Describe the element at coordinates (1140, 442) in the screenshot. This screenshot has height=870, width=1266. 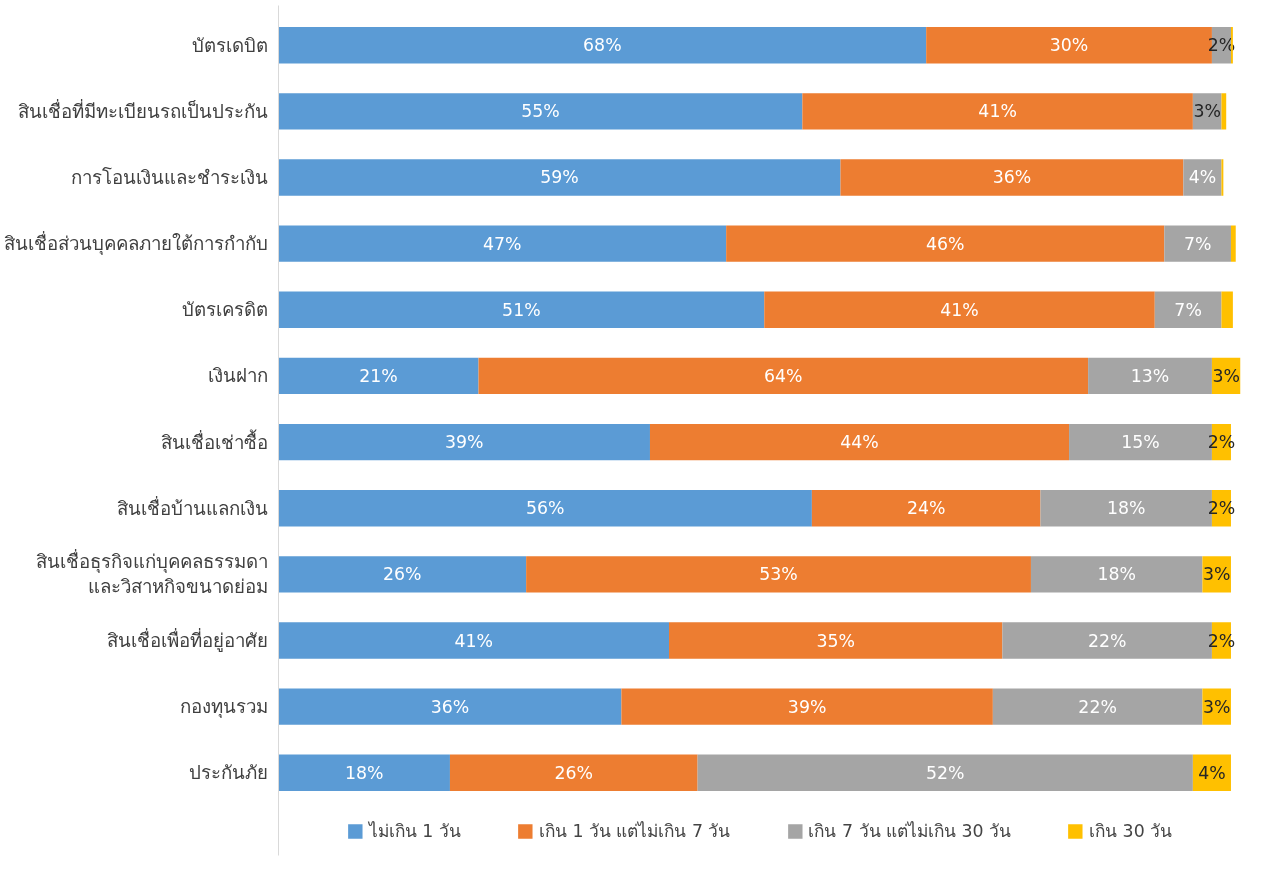
I see `data-label: 15%` at that location.